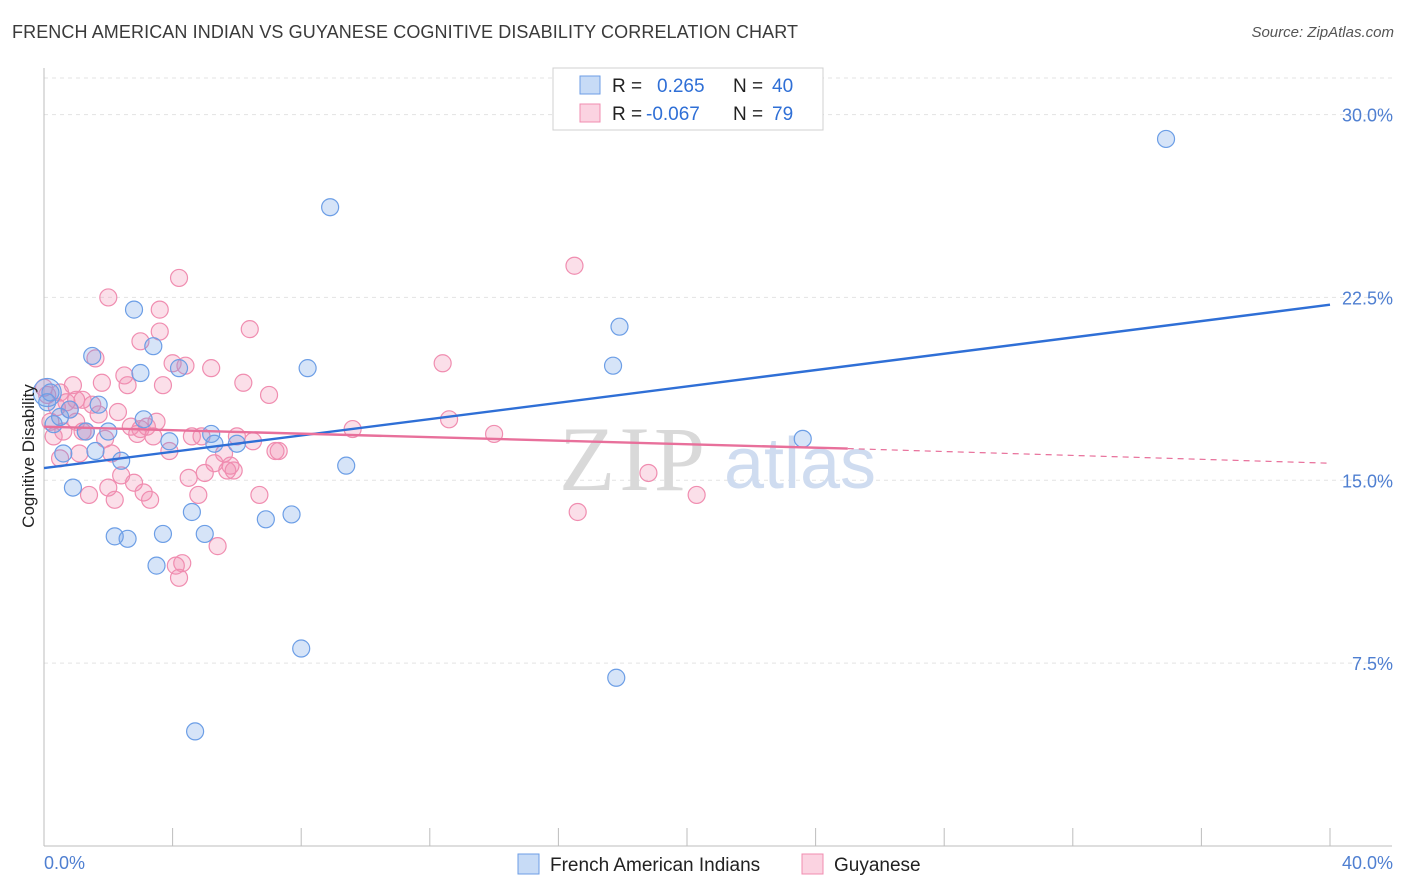 The width and height of the screenshot is (1406, 892). What do you see at coordinates (782, 114) in the screenshot?
I see `legend-n-value-pink: 79` at bounding box center [782, 114].